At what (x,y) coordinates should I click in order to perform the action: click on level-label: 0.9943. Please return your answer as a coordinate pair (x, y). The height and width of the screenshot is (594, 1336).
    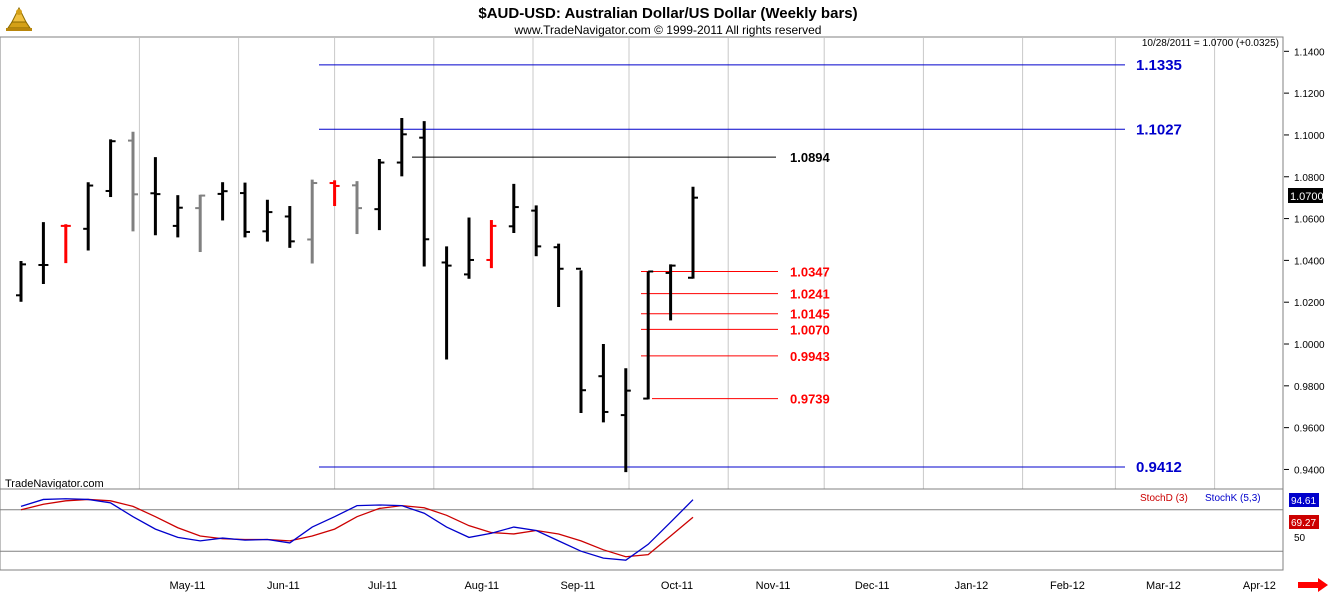
    Looking at the image, I should click on (810, 356).